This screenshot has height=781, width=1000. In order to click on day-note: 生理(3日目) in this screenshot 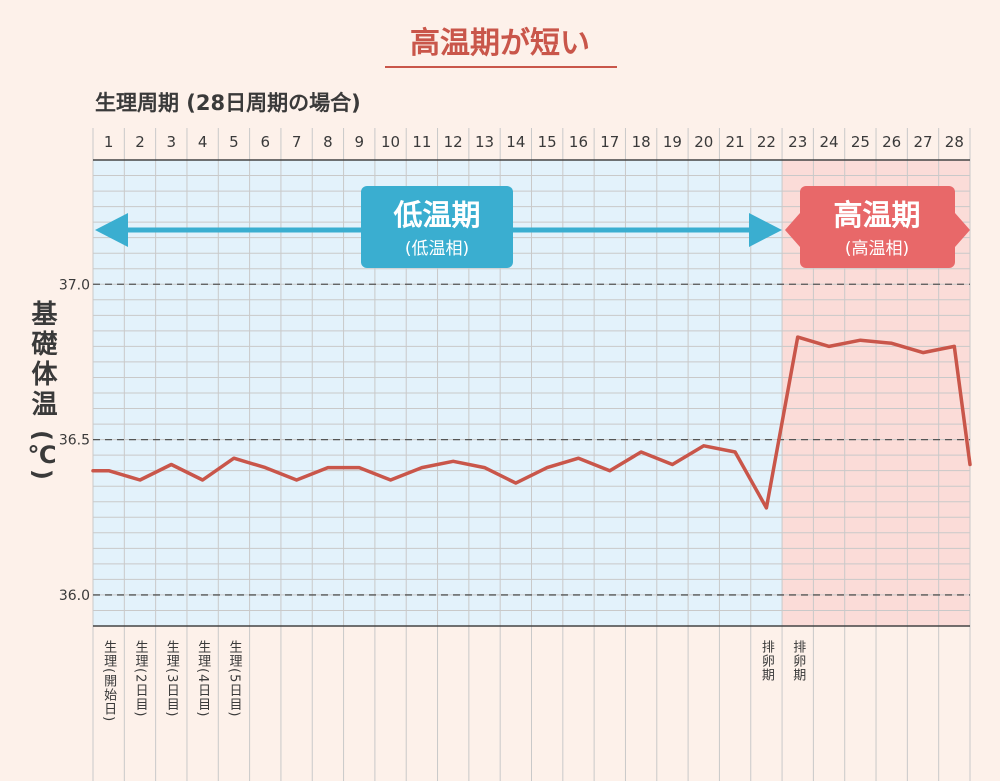, I will do `click(172, 678)`.